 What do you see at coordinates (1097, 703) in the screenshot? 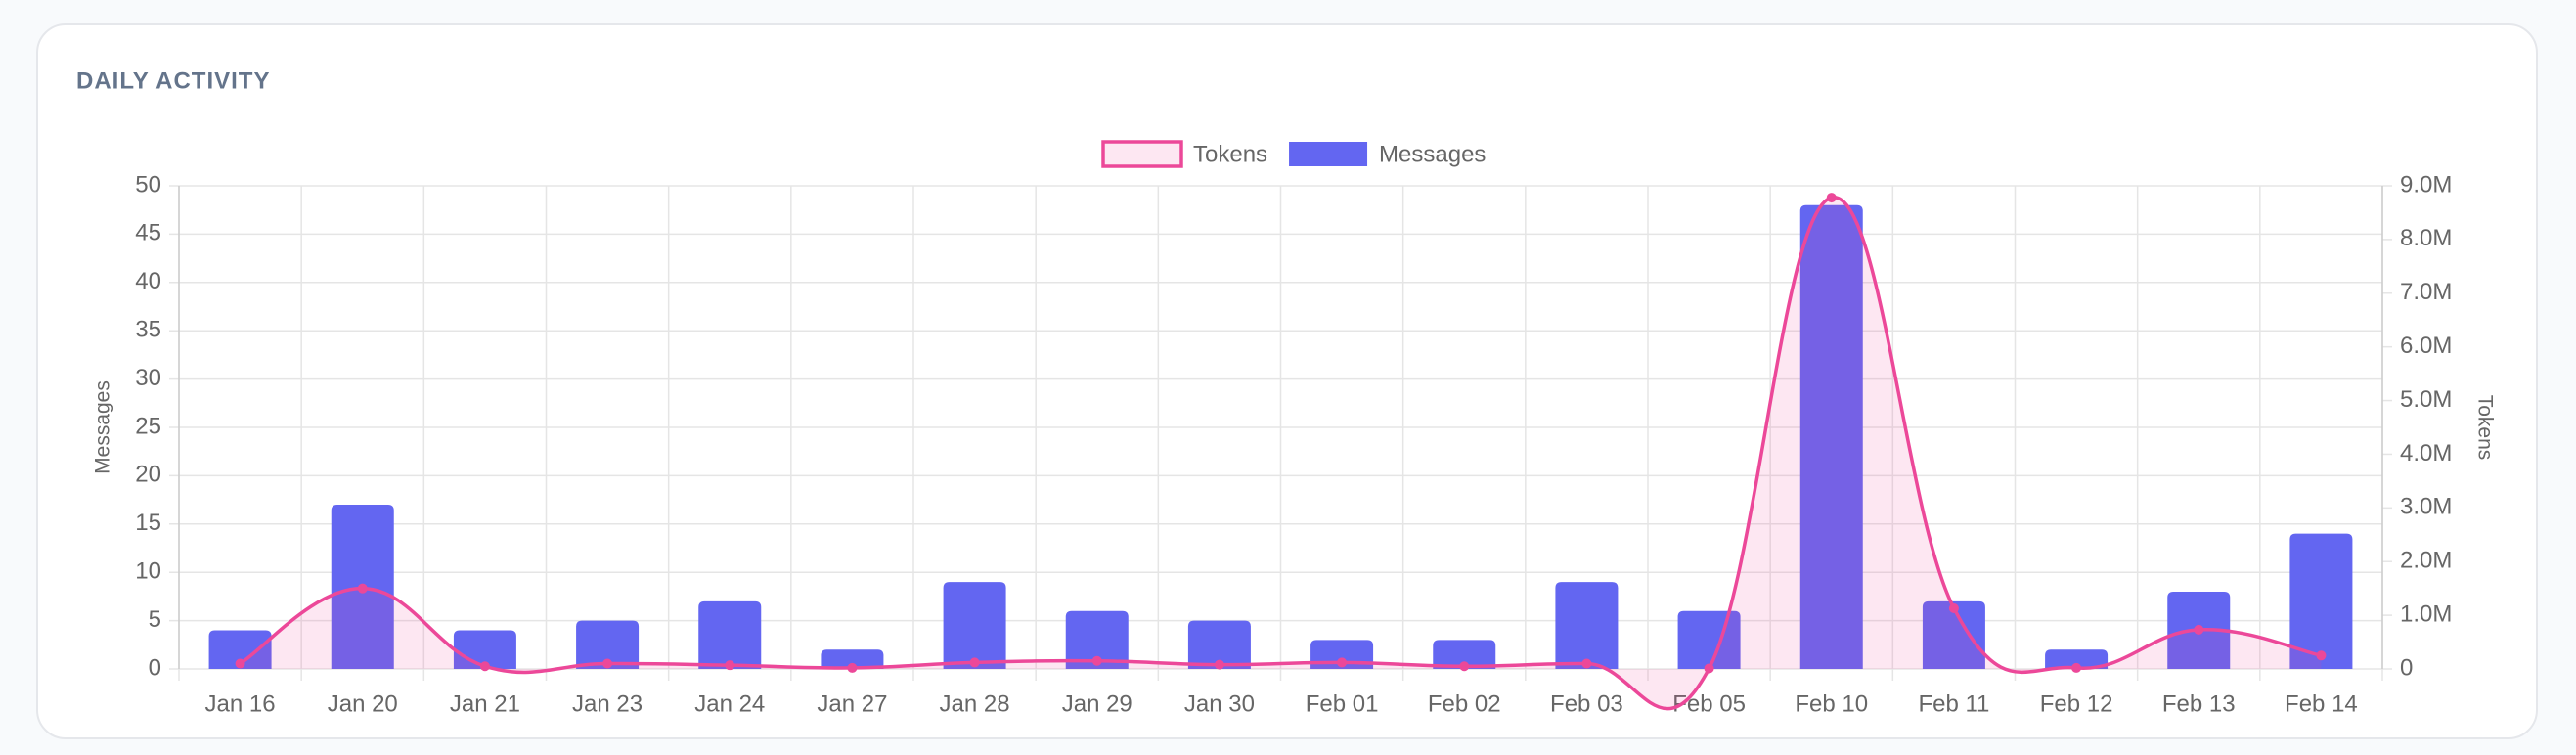
I see `x-tick-label: Jan 29` at bounding box center [1097, 703].